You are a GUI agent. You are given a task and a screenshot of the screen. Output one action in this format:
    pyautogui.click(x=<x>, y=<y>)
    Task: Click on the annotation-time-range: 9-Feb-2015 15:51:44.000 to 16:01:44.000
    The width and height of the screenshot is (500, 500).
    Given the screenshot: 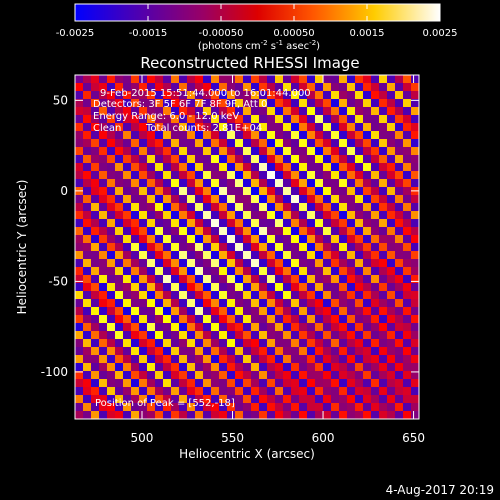 What is the action you would take?
    pyautogui.click(x=205, y=93)
    